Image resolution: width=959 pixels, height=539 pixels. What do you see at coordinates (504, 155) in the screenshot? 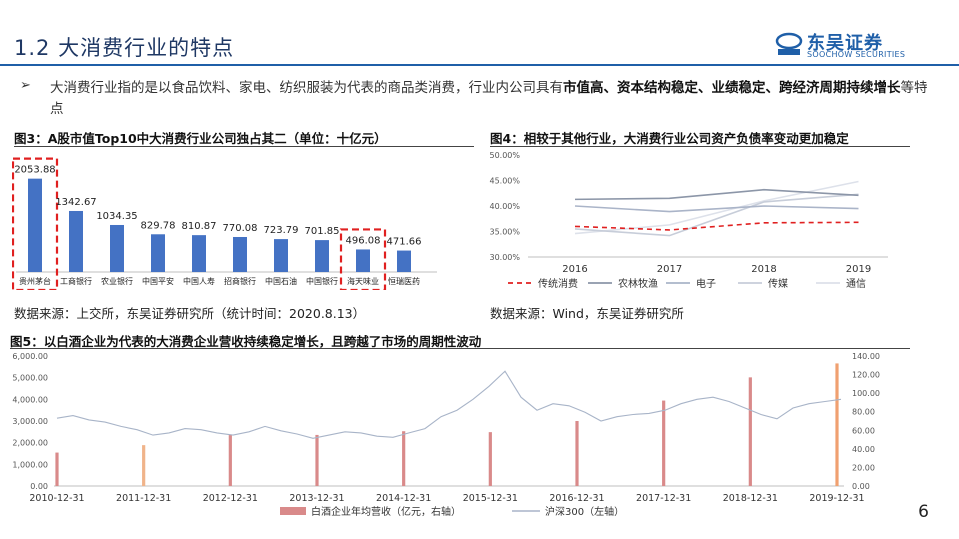
I see `fig4-ytick-label: 50.00%` at bounding box center [504, 155].